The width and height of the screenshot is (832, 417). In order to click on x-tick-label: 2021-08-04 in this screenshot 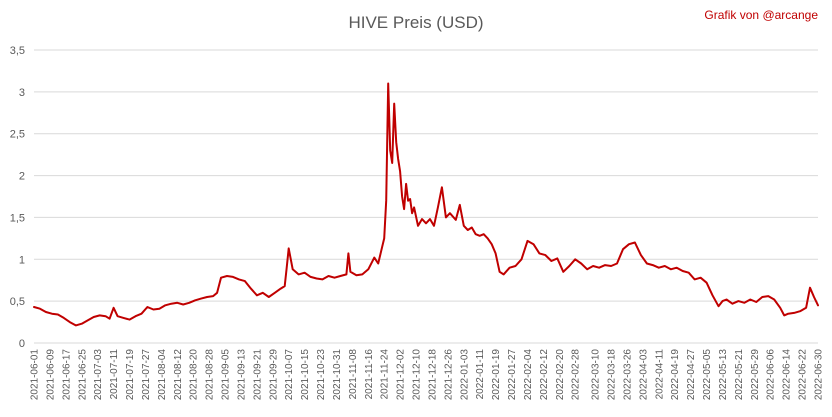, I will do `click(162, 375)`.